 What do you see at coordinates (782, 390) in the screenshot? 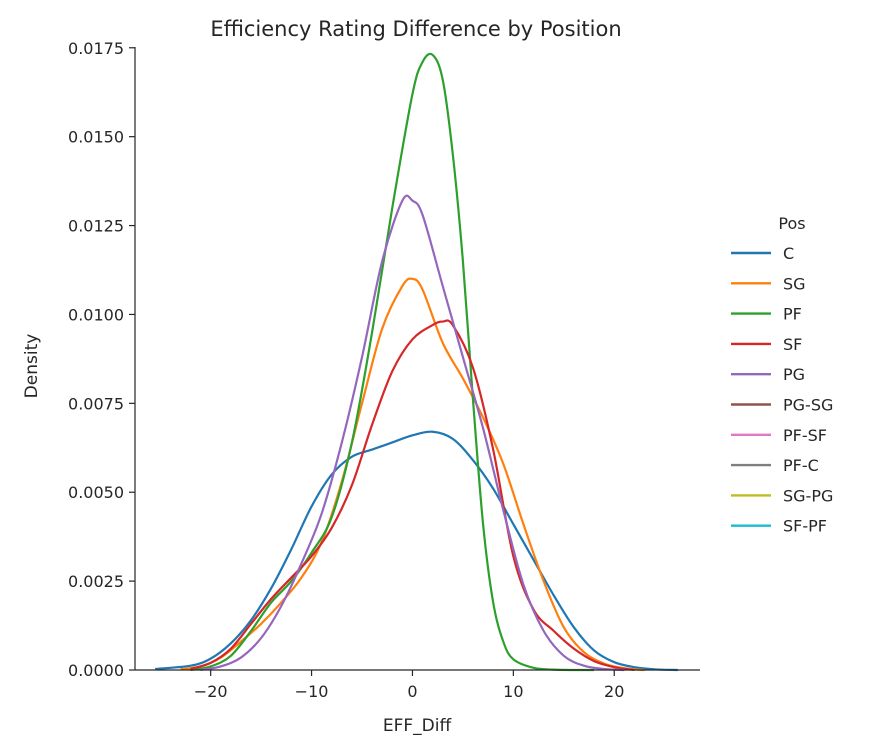
I see `legend-items: C SG PF SF PG PG-SG PF-SF PF-C SG-PG SF-PF` at bounding box center [782, 390].